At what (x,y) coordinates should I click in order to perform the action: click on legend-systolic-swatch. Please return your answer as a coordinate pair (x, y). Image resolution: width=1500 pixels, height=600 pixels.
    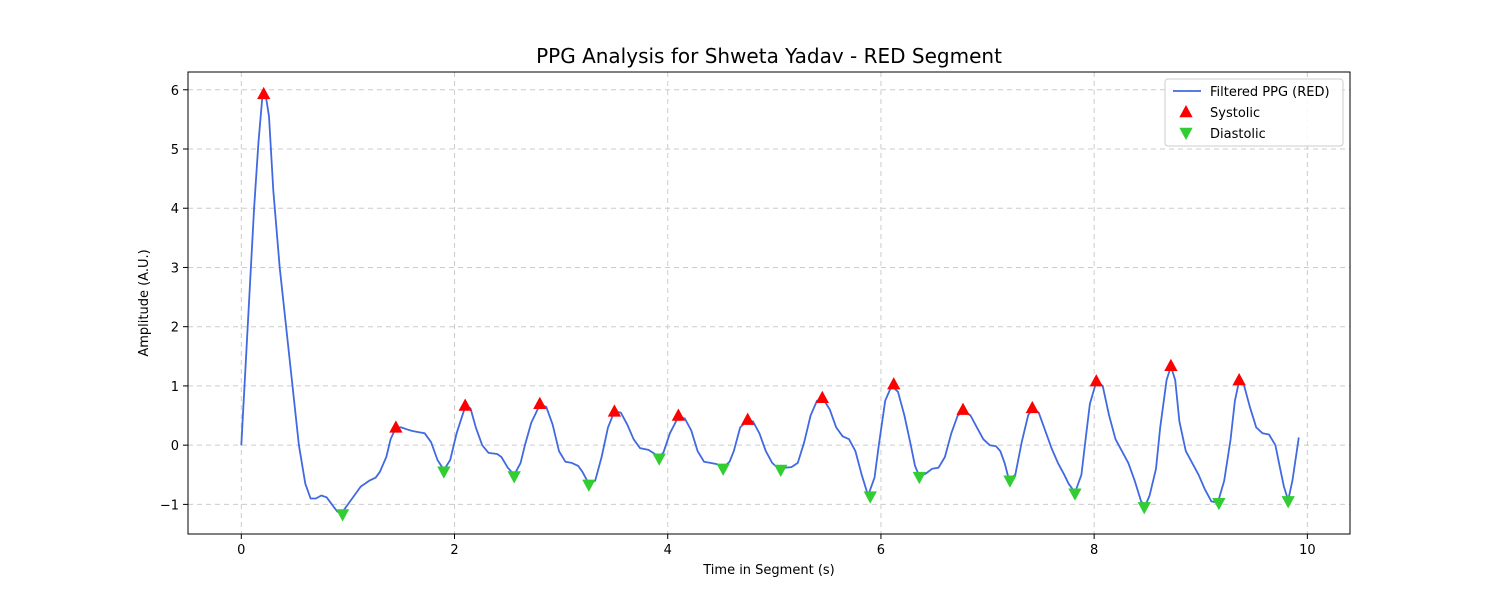
    Looking at the image, I should click on (1186, 111).